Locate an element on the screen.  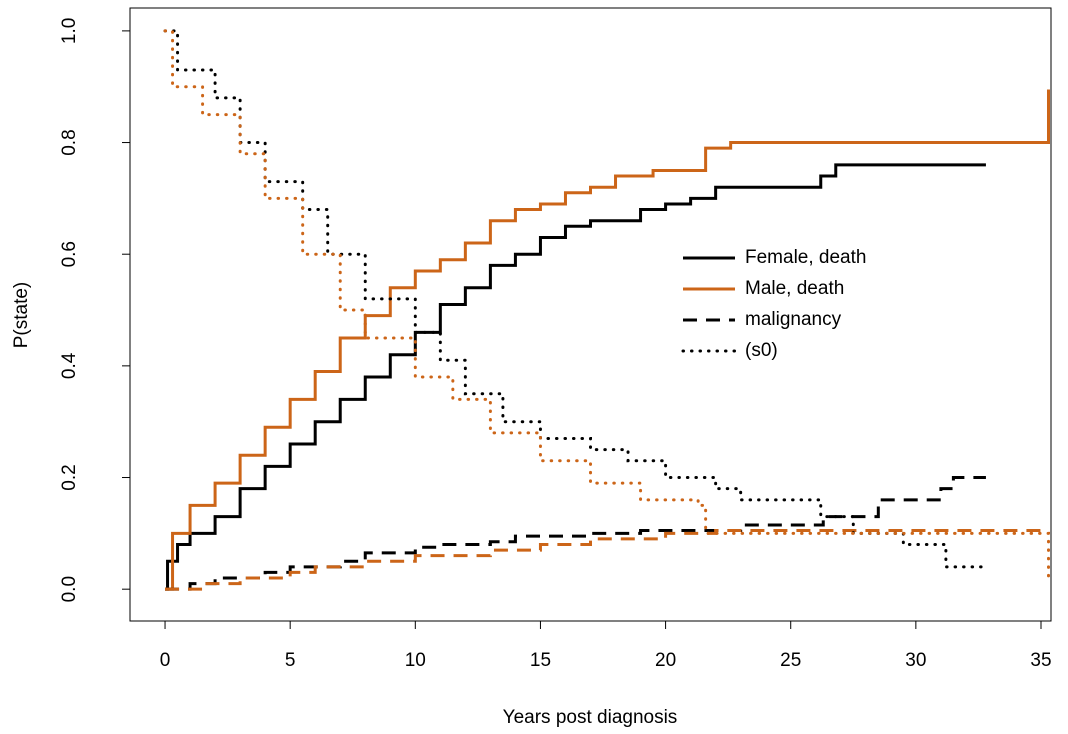
y-tick-label: 1.0 is located at coordinates (69, 31).